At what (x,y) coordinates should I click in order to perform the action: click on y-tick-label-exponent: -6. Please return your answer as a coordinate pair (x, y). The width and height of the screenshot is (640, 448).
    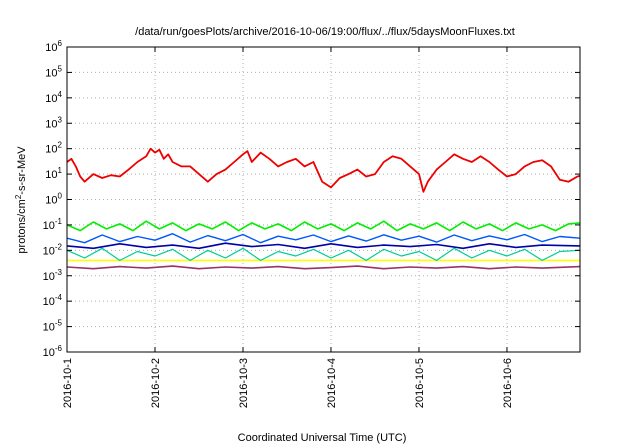
    Looking at the image, I should click on (59, 348).